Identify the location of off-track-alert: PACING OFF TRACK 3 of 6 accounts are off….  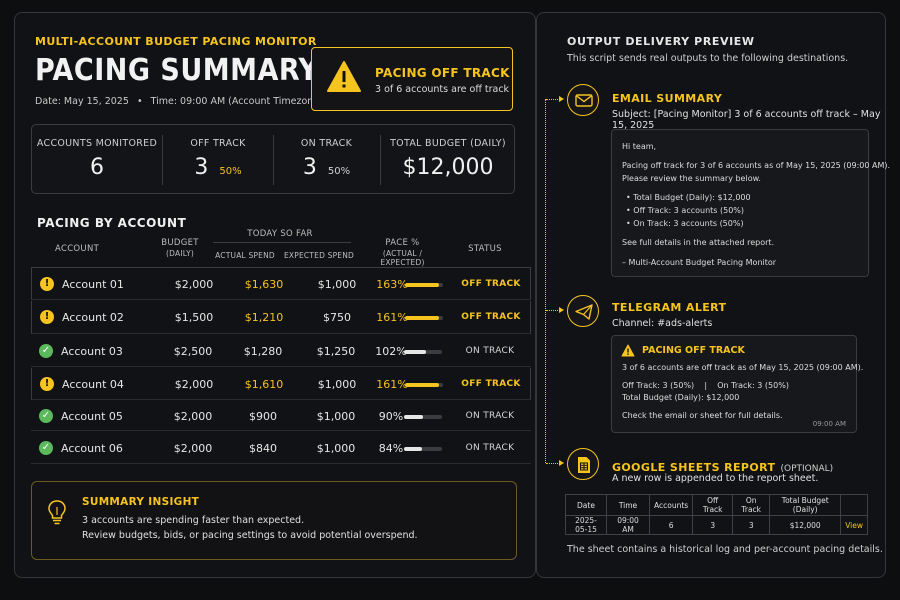
(412, 79).